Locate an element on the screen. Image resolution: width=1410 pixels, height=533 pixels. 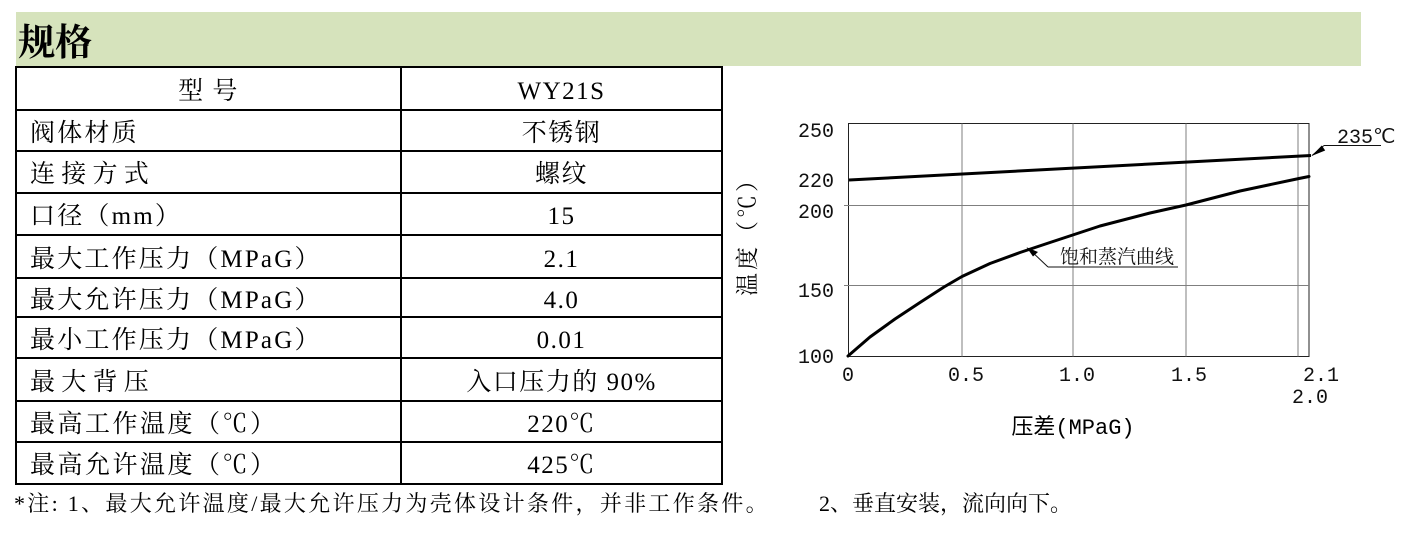
svg-text: 0.5 is located at coordinates (966, 376).